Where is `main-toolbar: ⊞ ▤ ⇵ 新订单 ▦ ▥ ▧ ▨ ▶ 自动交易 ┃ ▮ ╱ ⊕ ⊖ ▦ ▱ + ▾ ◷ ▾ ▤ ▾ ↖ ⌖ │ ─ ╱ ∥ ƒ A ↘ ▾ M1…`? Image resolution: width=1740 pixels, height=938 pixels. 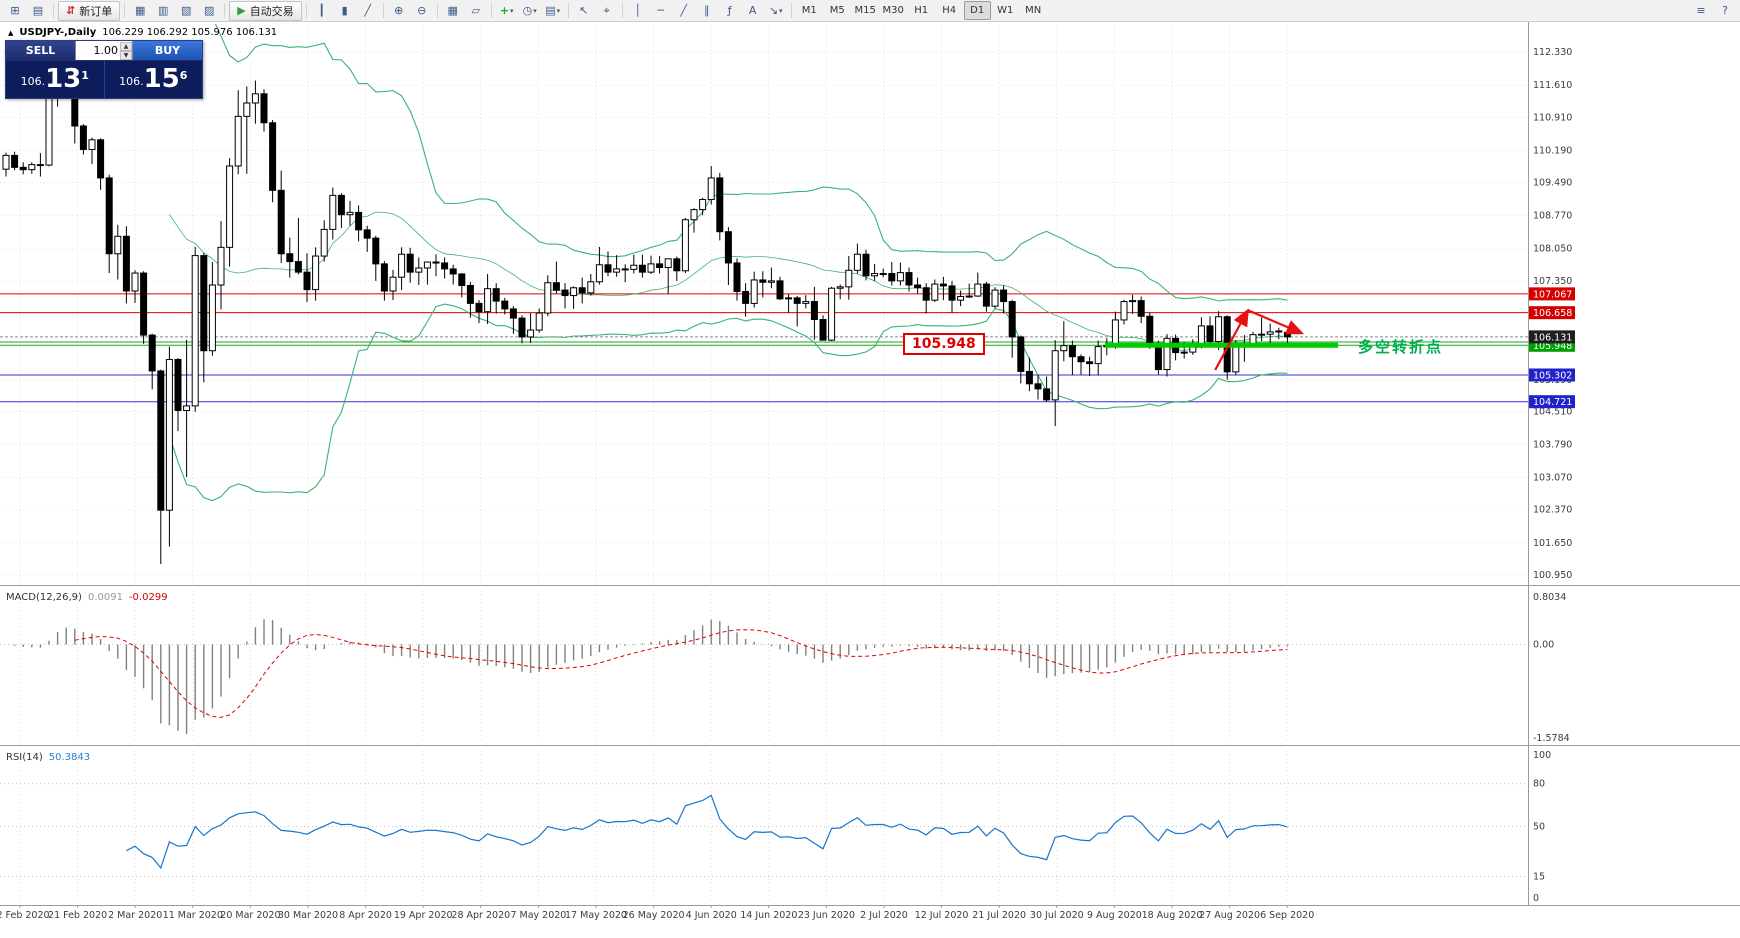 main-toolbar: ⊞ ▤ ⇵ 新订单 ▦ ▥ ▧ ▨ ▶ 自动交易 ┃ ▮ ╱ ⊕ ⊖ ▦ ▱ + ▾ ◷ ▾ ▤ ▾ ↖ ⌖ │ ─ ╱ ∥ ƒ A ↘ ▾ M1… is located at coordinates (870, 11).